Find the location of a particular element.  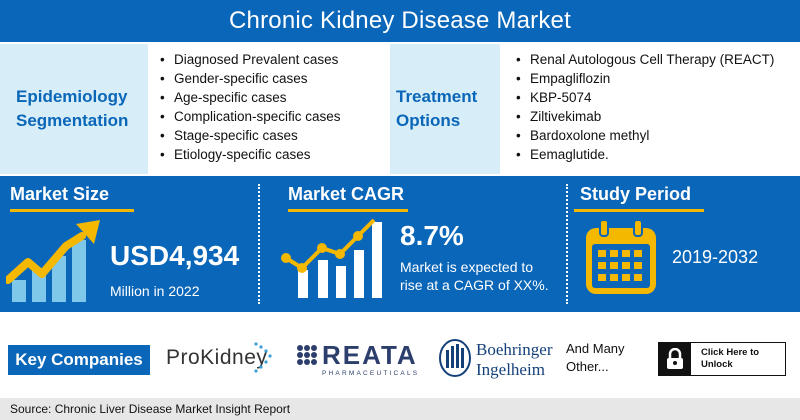

list-item: Complication-specific cases is located at coordinates (275, 116).